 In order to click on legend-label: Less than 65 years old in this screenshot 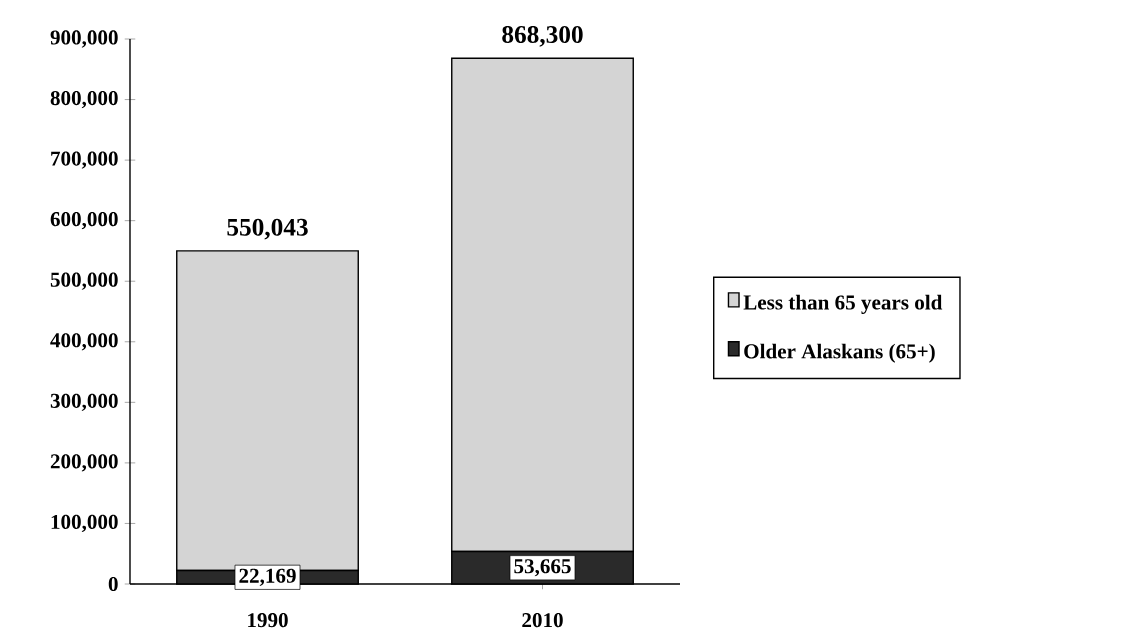, I will do `click(843, 304)`.